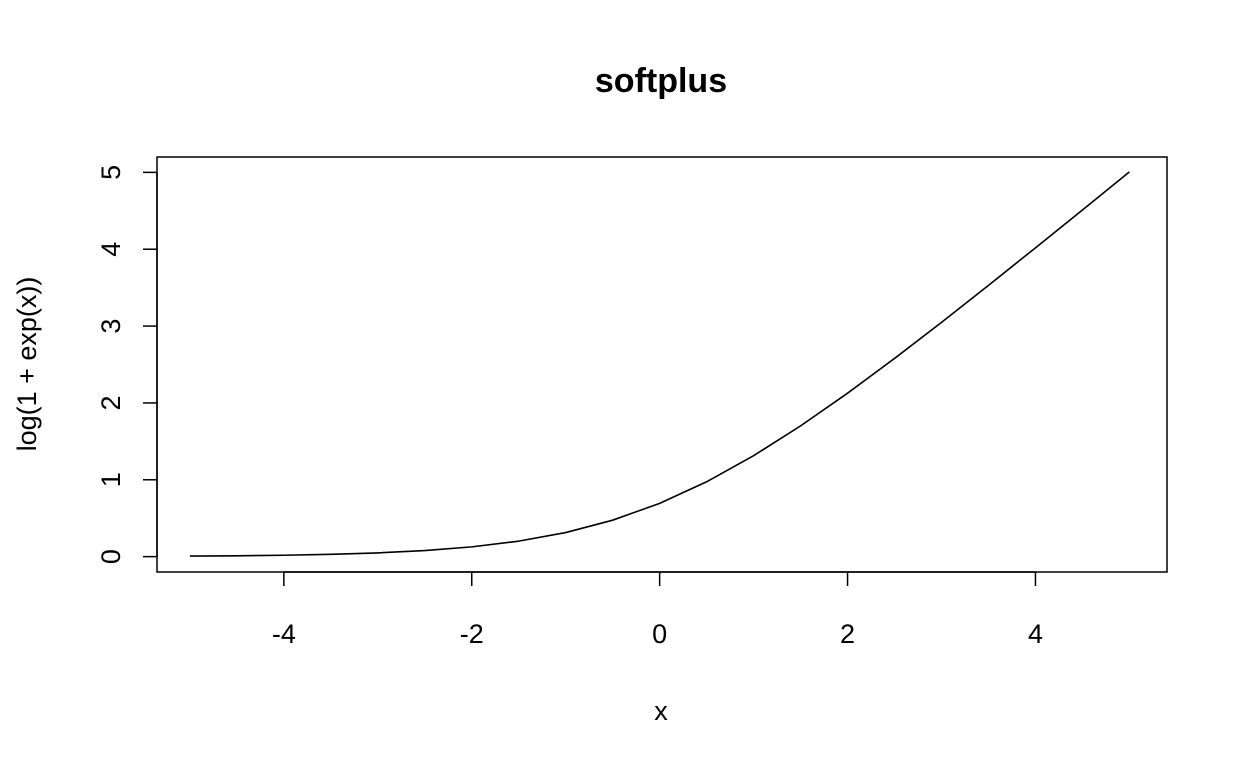 This screenshot has height=768, width=1248. Describe the element at coordinates (657, 610) in the screenshot. I see `x-axis: -4 -2 0 2 4` at that location.